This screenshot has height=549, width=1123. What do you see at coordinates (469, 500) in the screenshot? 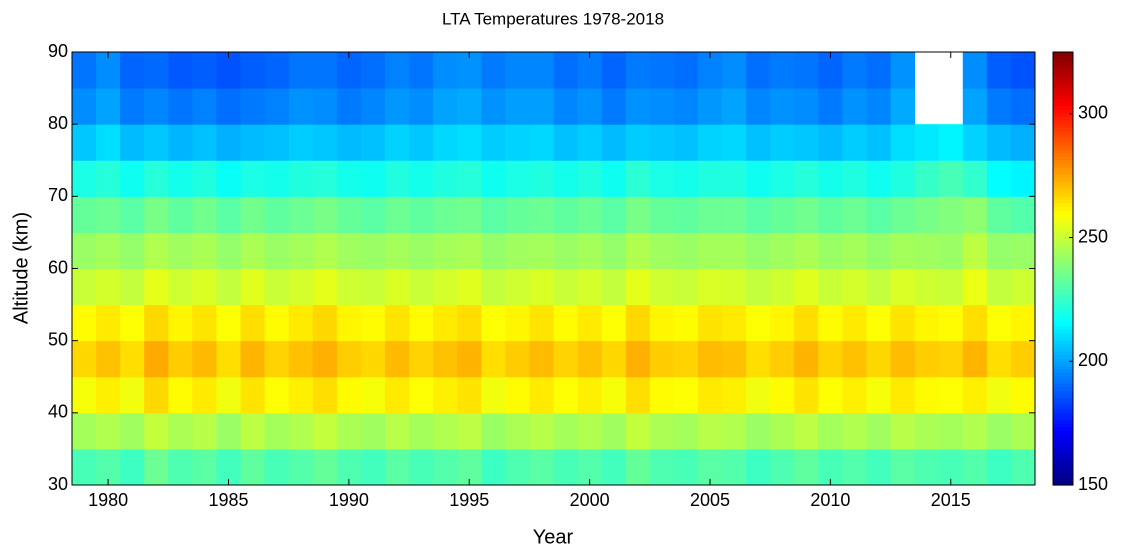
I see `x-tick-label: 1995` at bounding box center [469, 500].